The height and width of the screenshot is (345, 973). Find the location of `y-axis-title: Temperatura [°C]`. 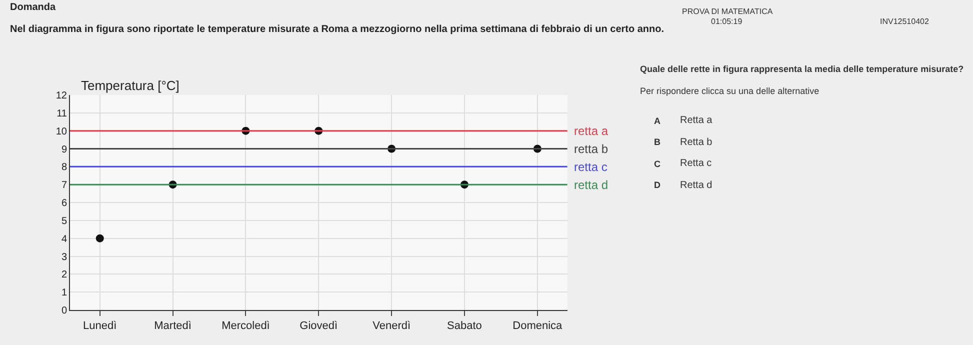

y-axis-title: Temperatura [°C] is located at coordinates (130, 85).